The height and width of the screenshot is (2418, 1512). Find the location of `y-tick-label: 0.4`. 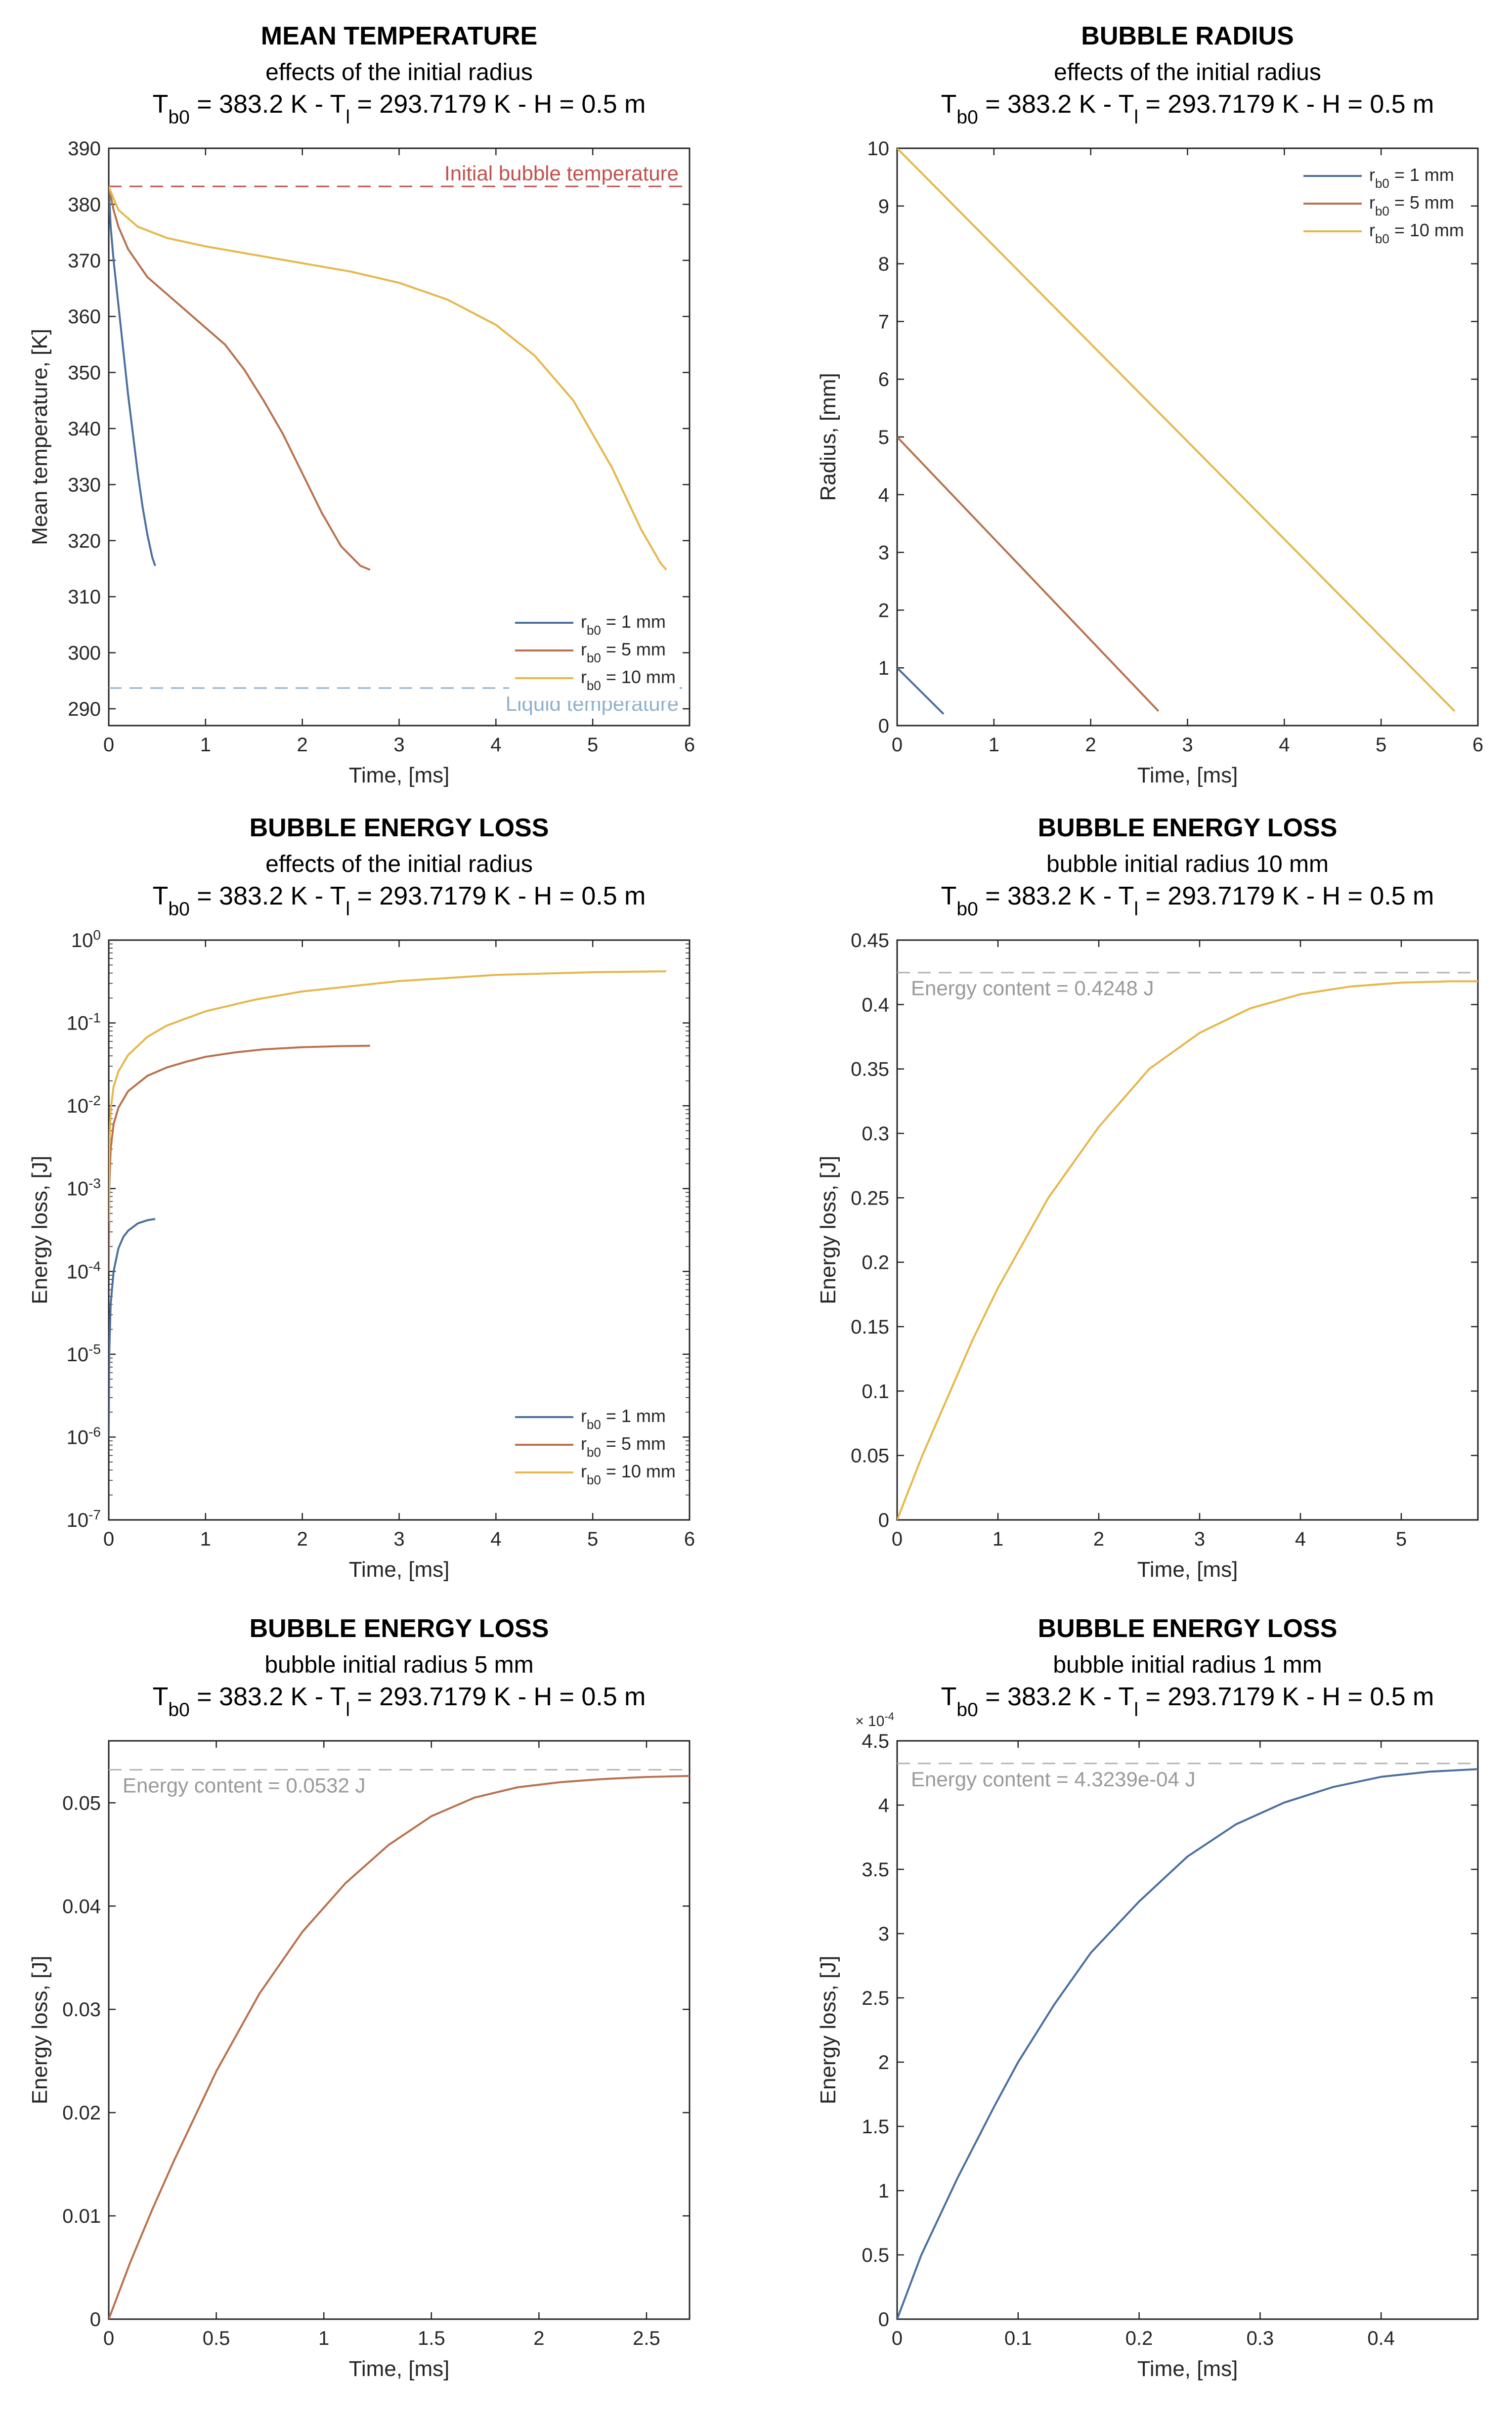

y-tick-label: 0.4 is located at coordinates (876, 1005).